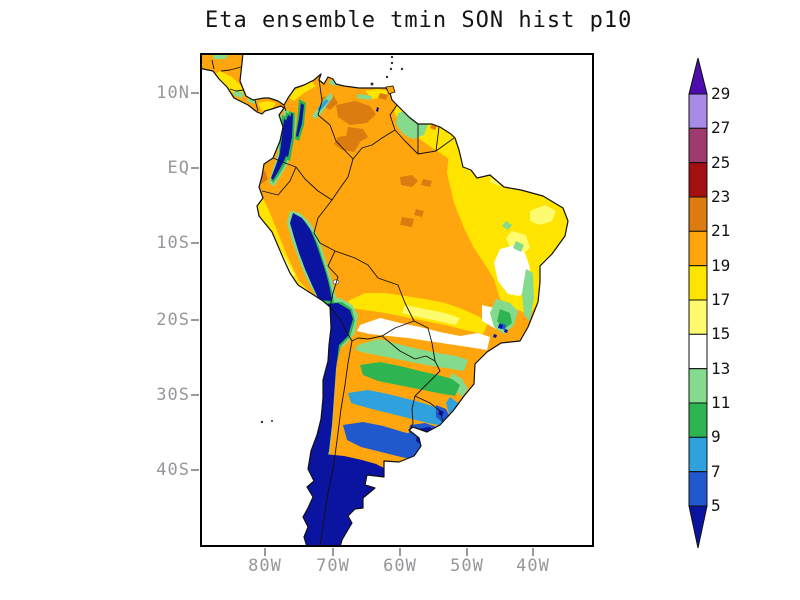  Describe the element at coordinates (721, 93) in the screenshot. I see `colorbar-label-29: 29` at that location.